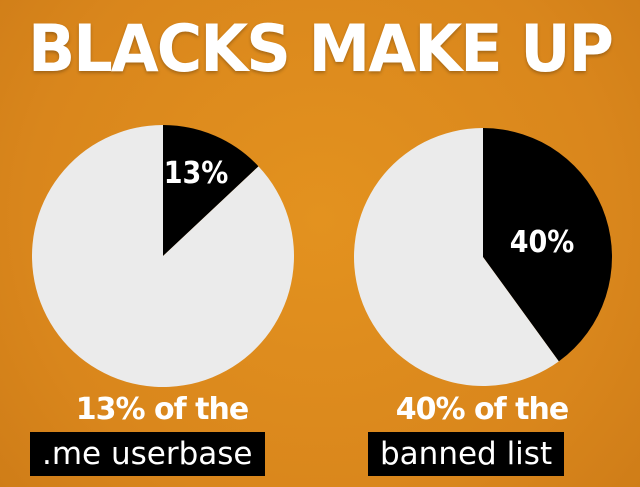 The width and height of the screenshot is (640, 487). I want to click on slice-label-banned-list: 40%, so click(542, 242).